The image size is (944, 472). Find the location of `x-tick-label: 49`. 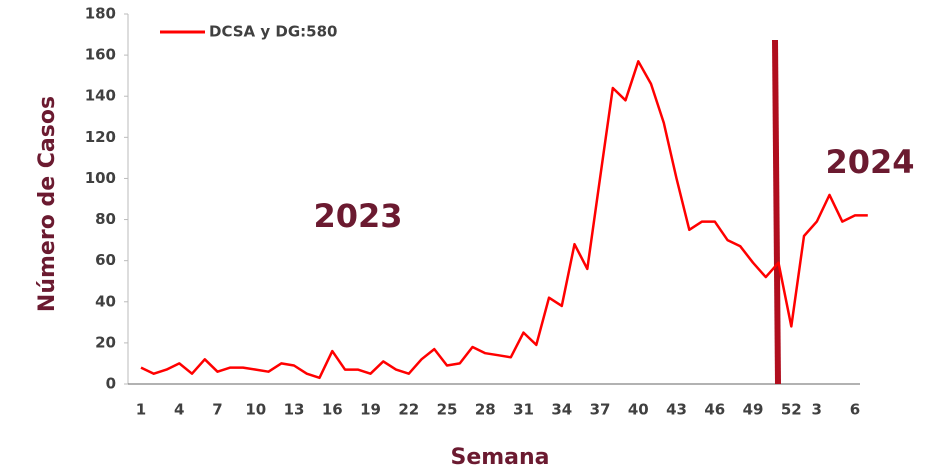

x-tick-label: 49 is located at coordinates (753, 410).